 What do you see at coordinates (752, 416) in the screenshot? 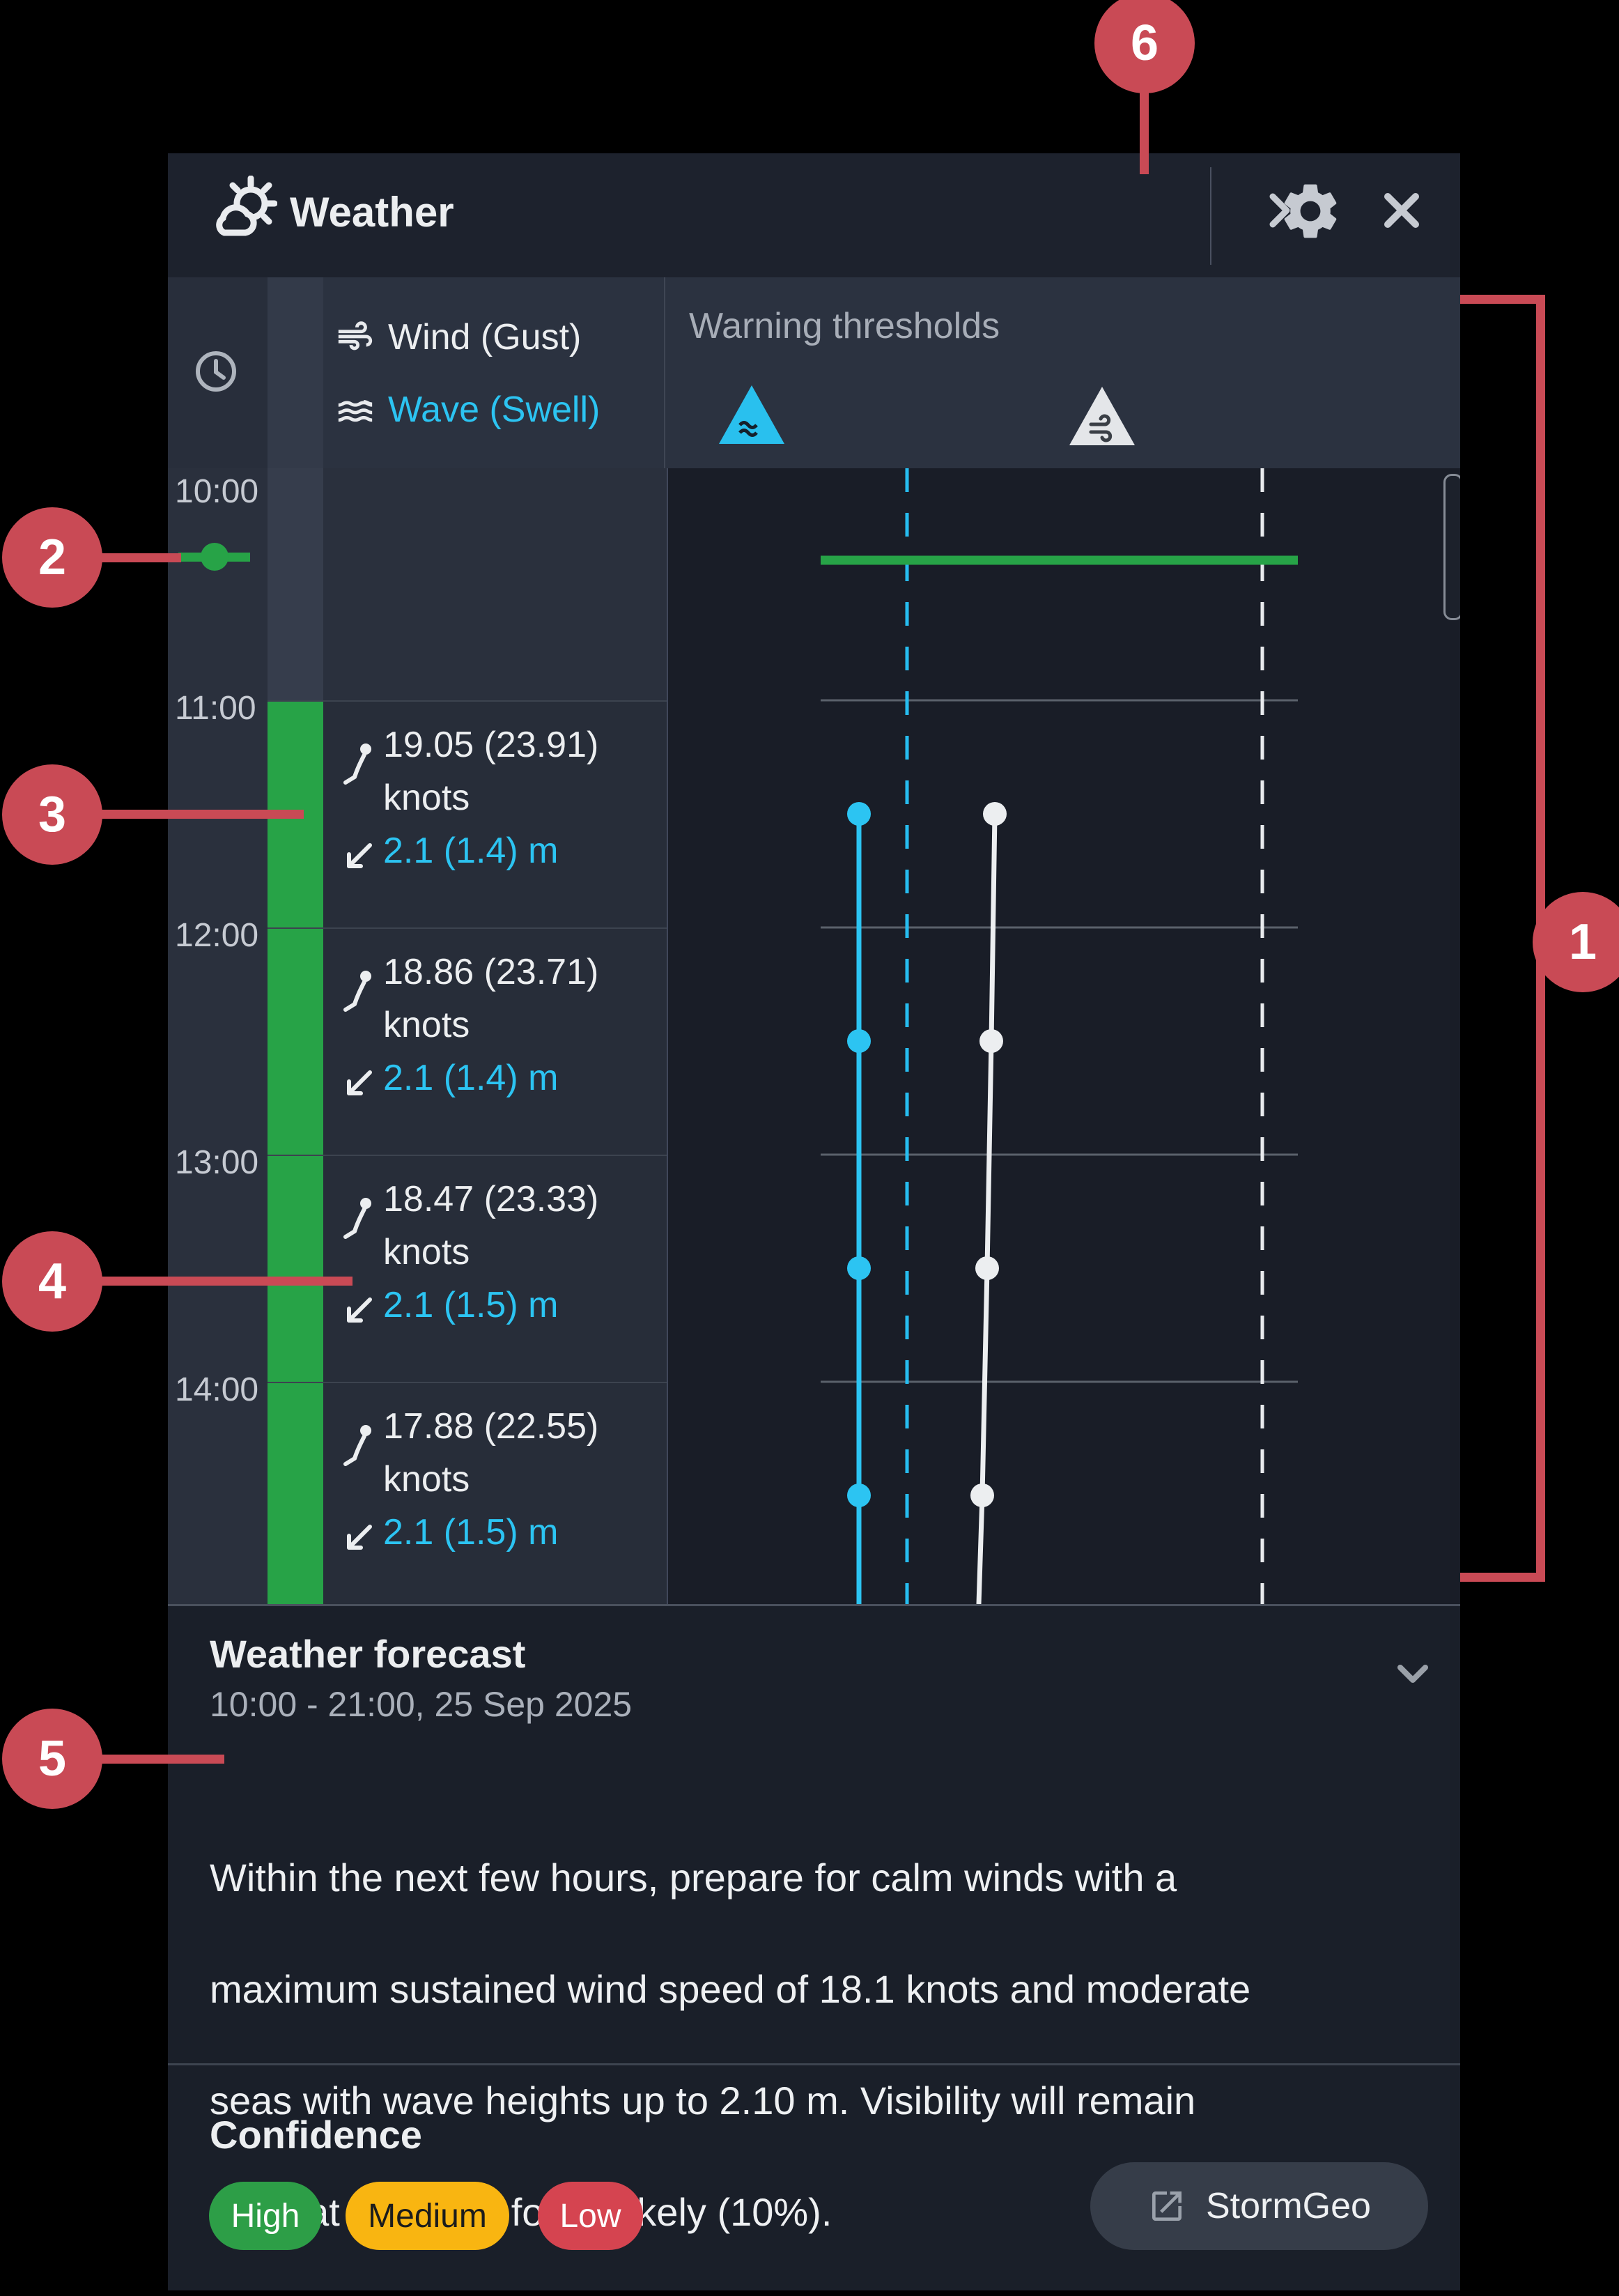
I see `wave-threshold-marker-icon` at bounding box center [752, 416].